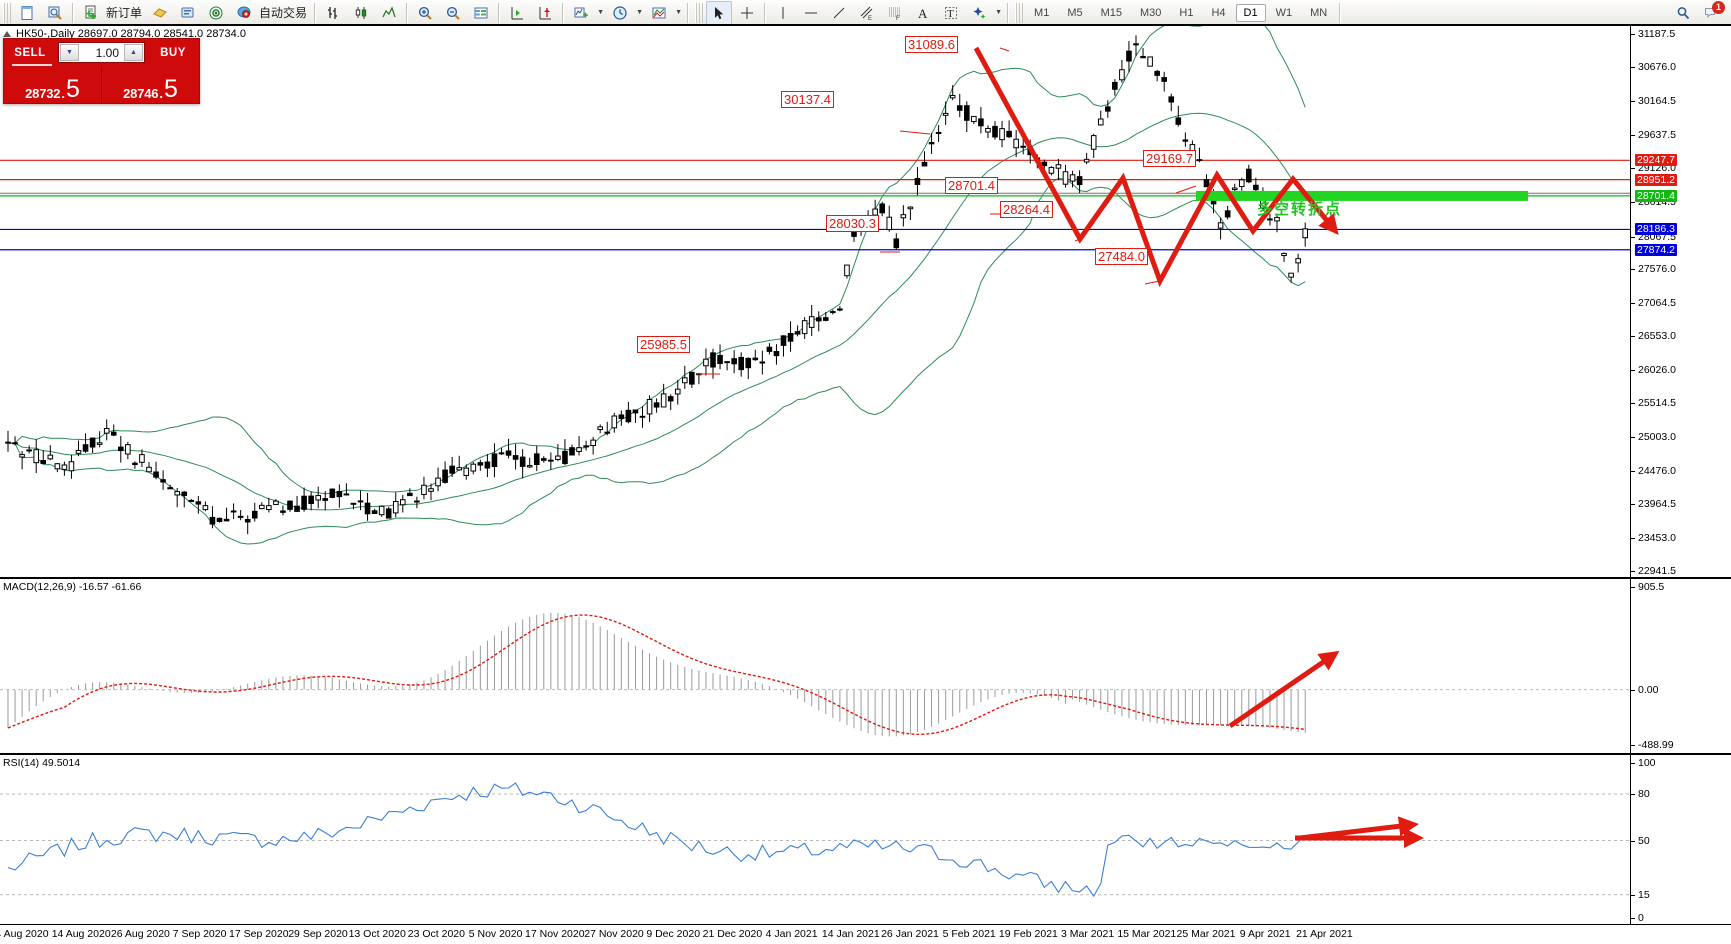 The height and width of the screenshot is (944, 1731). I want to click on time-tick-label: 3 Mar 2021, so click(1088, 934).